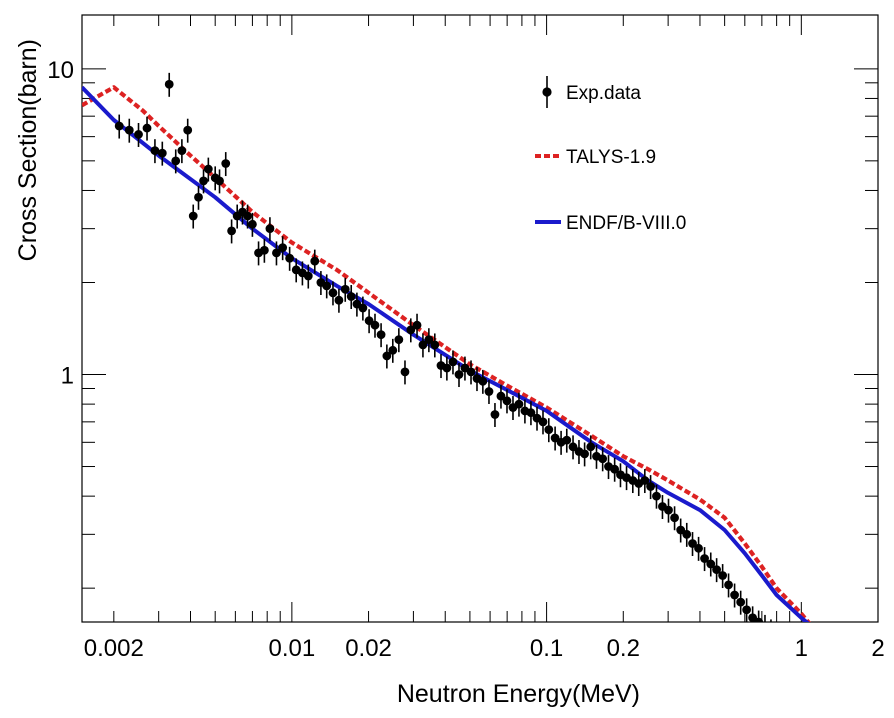  I want to click on x-tick-label: 2, so click(877, 648).